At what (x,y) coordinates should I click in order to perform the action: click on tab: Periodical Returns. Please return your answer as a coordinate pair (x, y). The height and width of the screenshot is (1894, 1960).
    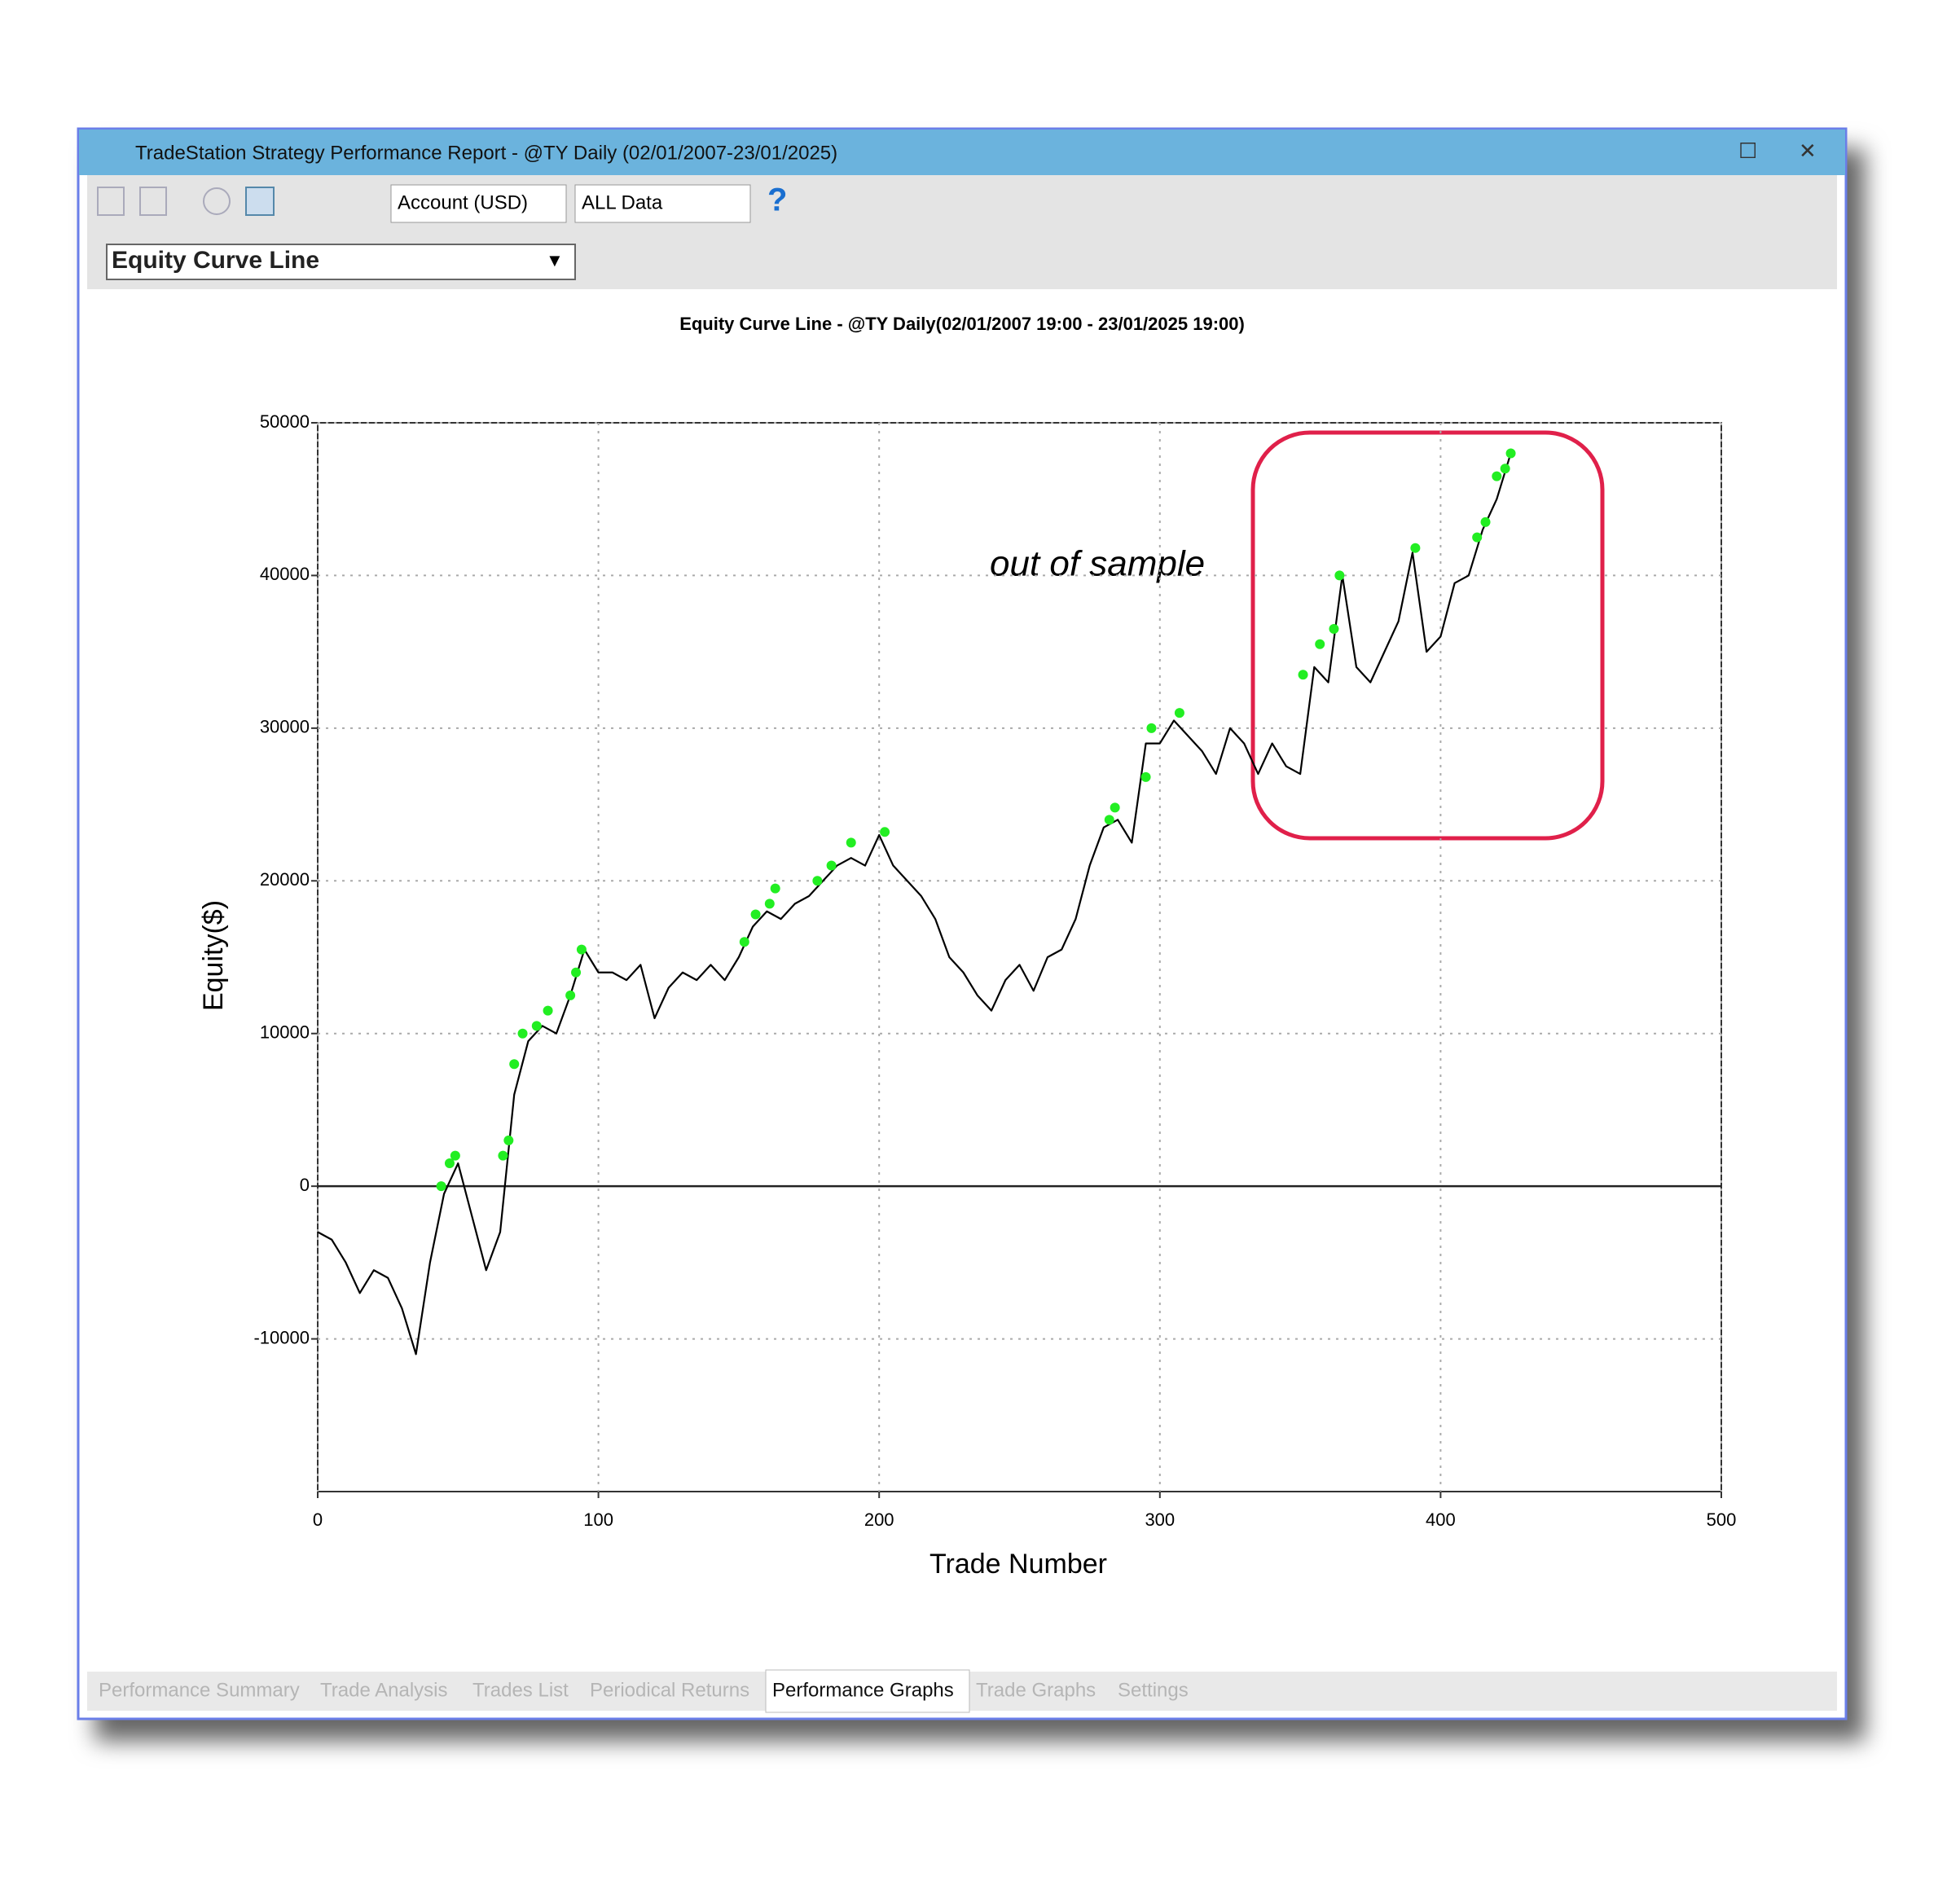
    Looking at the image, I should click on (669, 1690).